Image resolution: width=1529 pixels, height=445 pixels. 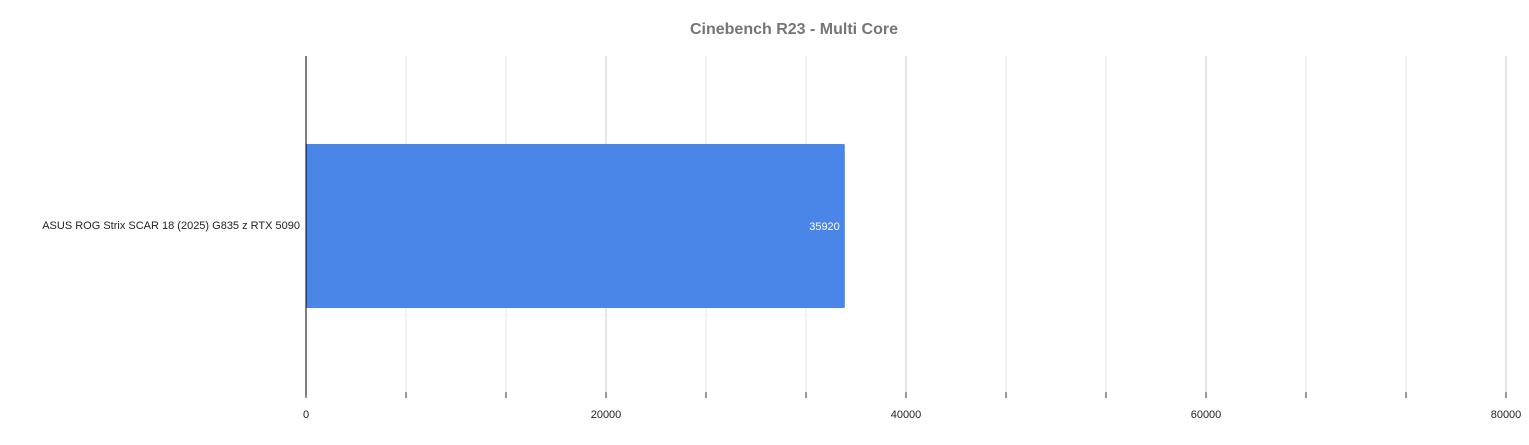 What do you see at coordinates (1206, 415) in the screenshot?
I see `x-tick-label: 60000` at bounding box center [1206, 415].